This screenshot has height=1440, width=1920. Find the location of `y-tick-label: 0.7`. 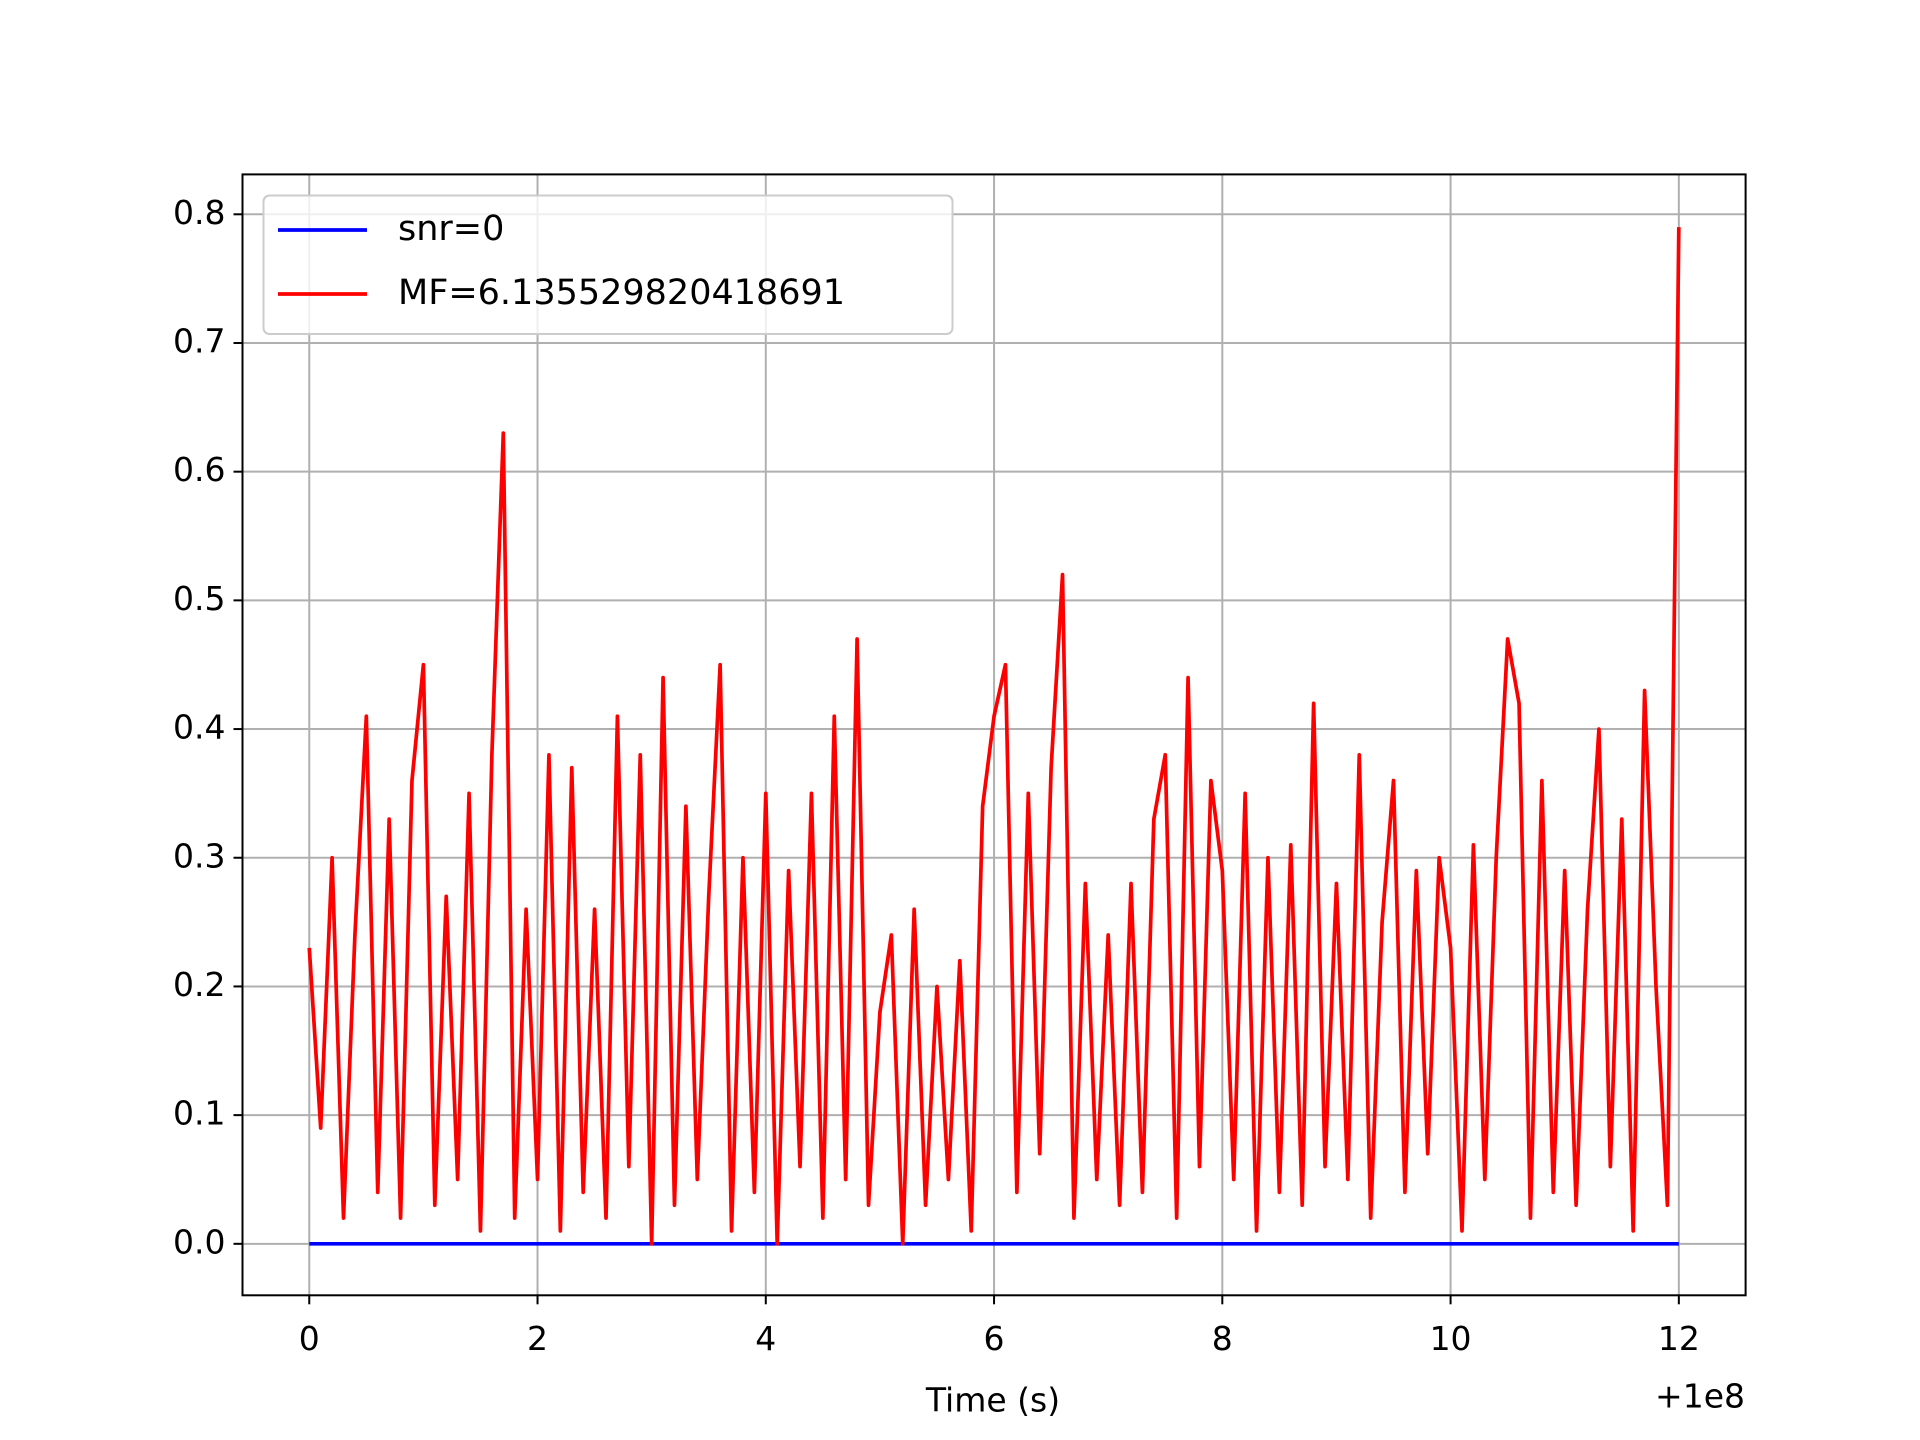

y-tick-label: 0.7 is located at coordinates (199, 340).